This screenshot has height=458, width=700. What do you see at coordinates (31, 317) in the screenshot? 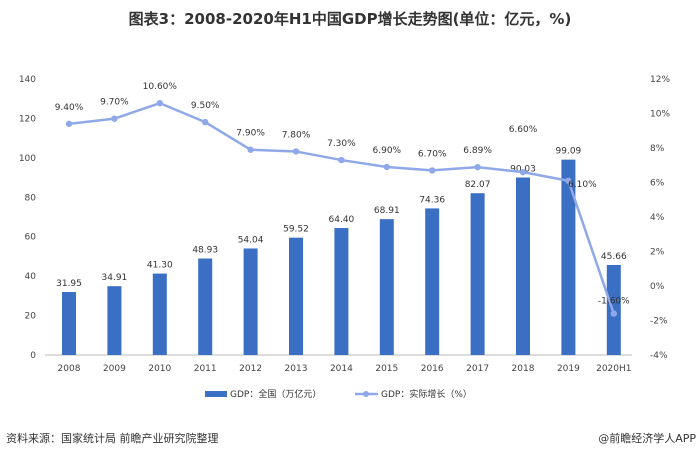
I see `left-tick-label: 20` at bounding box center [31, 317].